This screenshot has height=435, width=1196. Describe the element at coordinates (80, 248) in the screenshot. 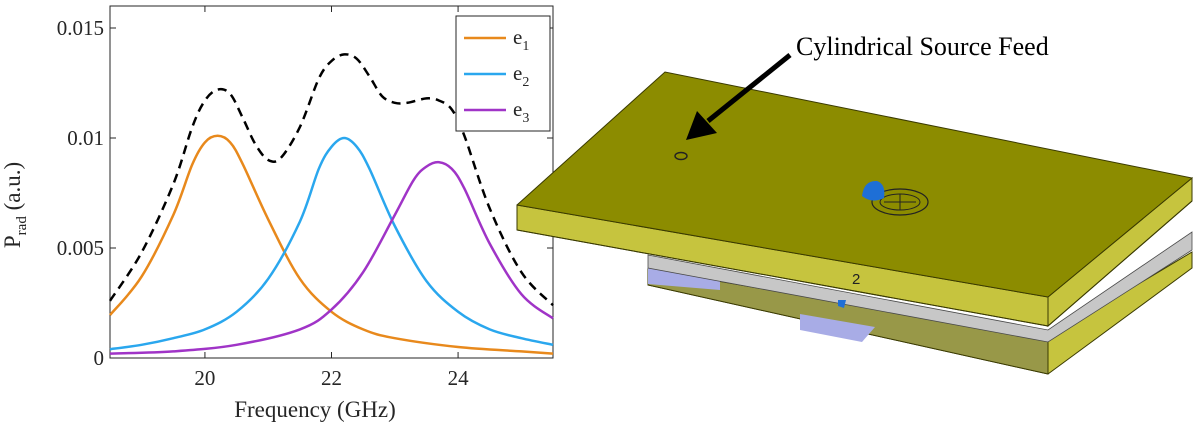

I see `y-tick-label: 0.005` at that location.